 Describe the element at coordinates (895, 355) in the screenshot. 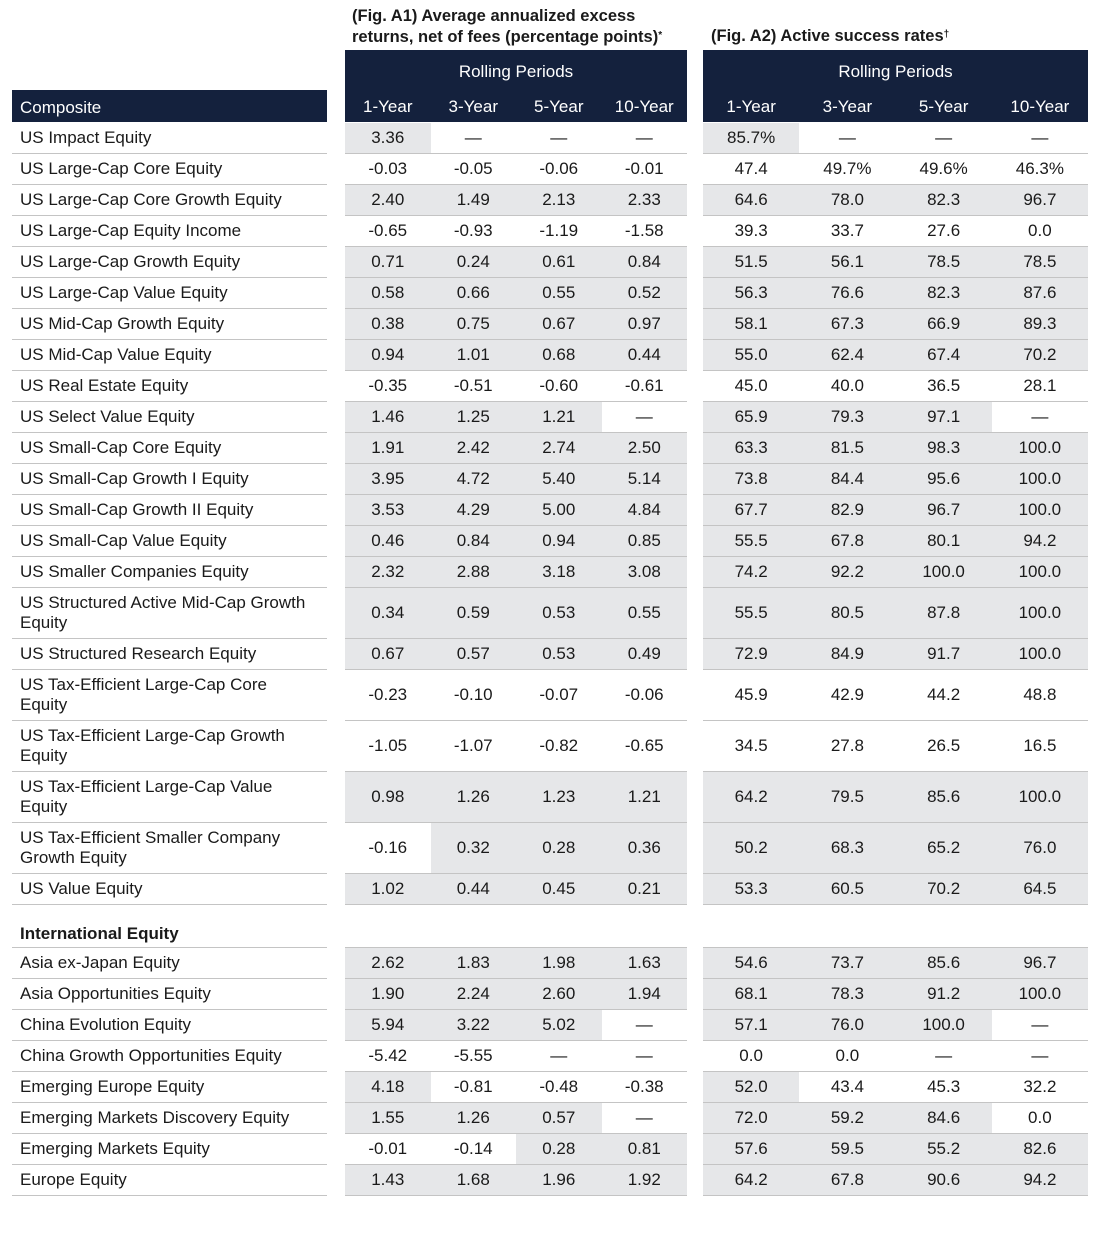

I see `value-group: 55.0 62.4 67.4 70.2` at that location.